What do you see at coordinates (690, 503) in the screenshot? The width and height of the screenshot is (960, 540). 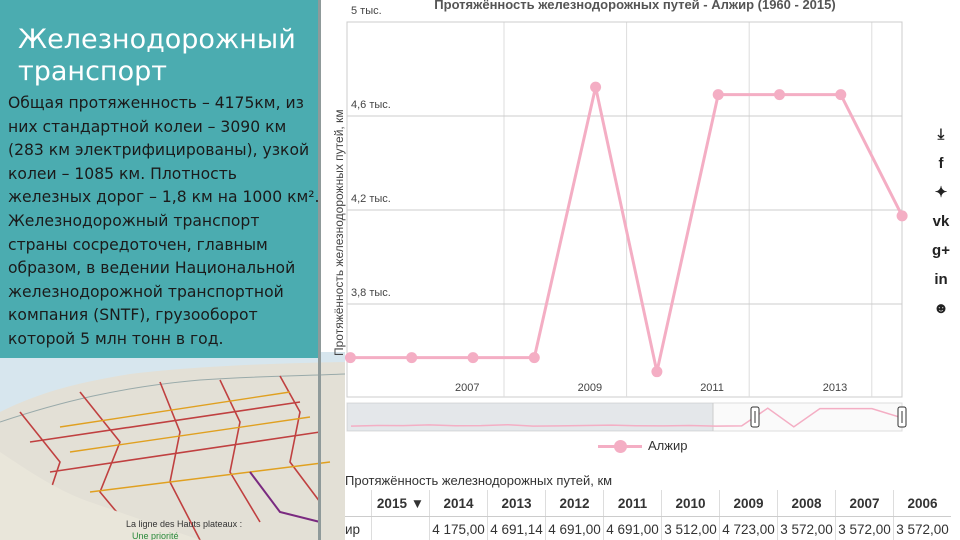 I see `table-year-header: 2010` at bounding box center [690, 503].